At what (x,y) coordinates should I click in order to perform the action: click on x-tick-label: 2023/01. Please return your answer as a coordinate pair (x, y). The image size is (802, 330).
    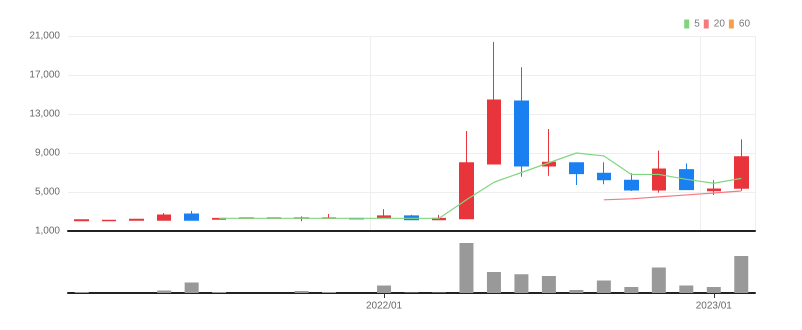
    Looking at the image, I should click on (714, 306).